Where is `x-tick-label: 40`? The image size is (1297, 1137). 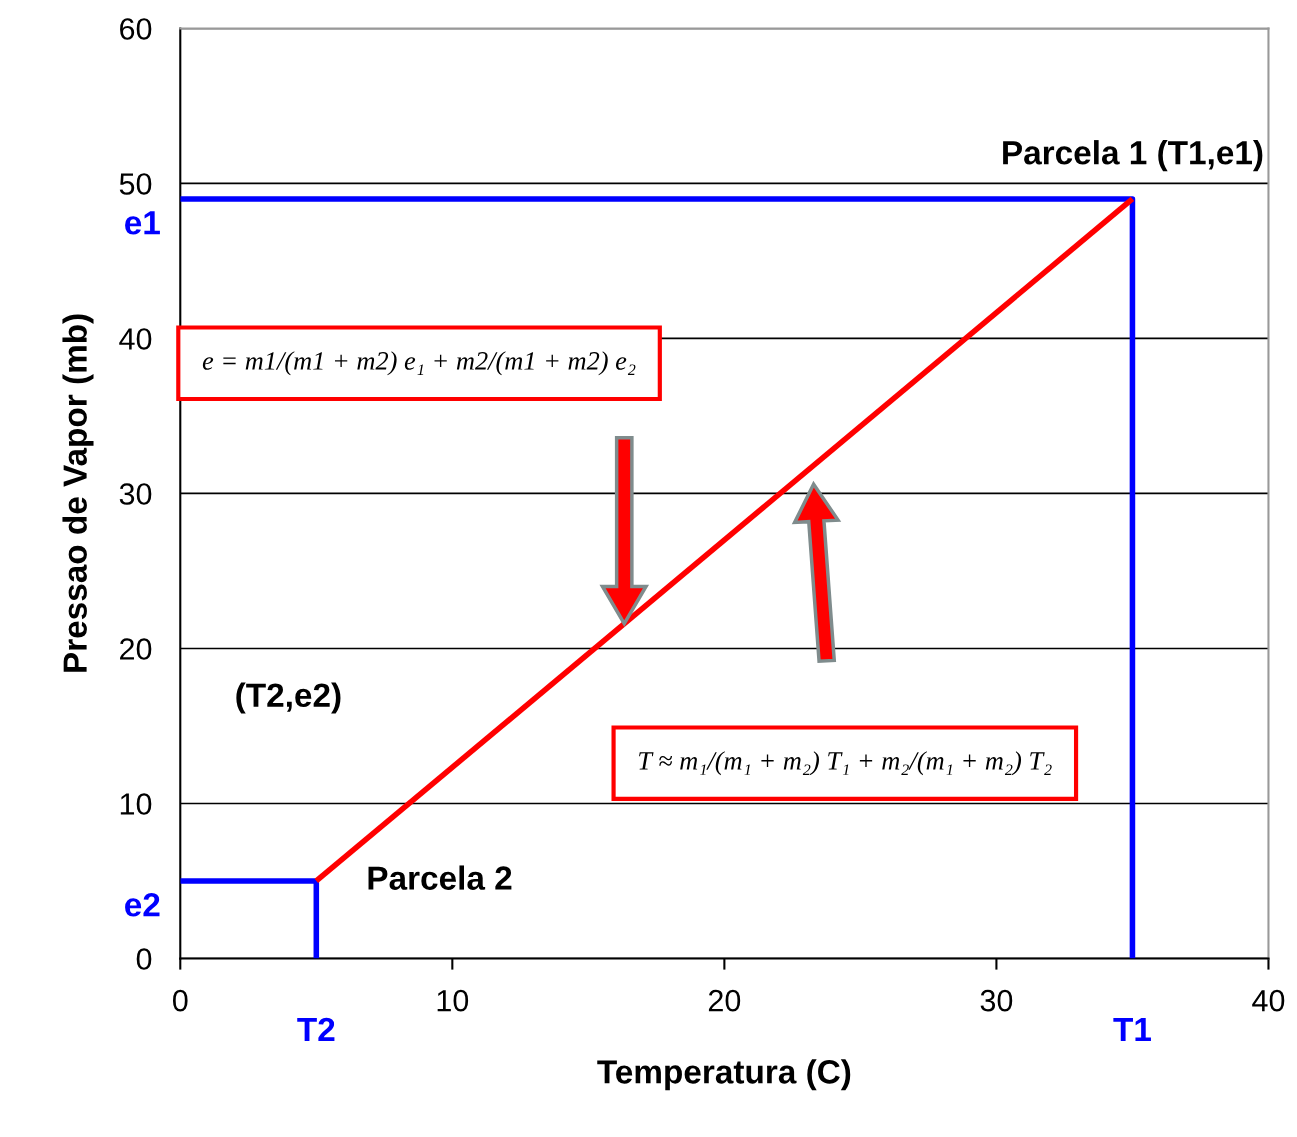 x-tick-label: 40 is located at coordinates (1268, 1000).